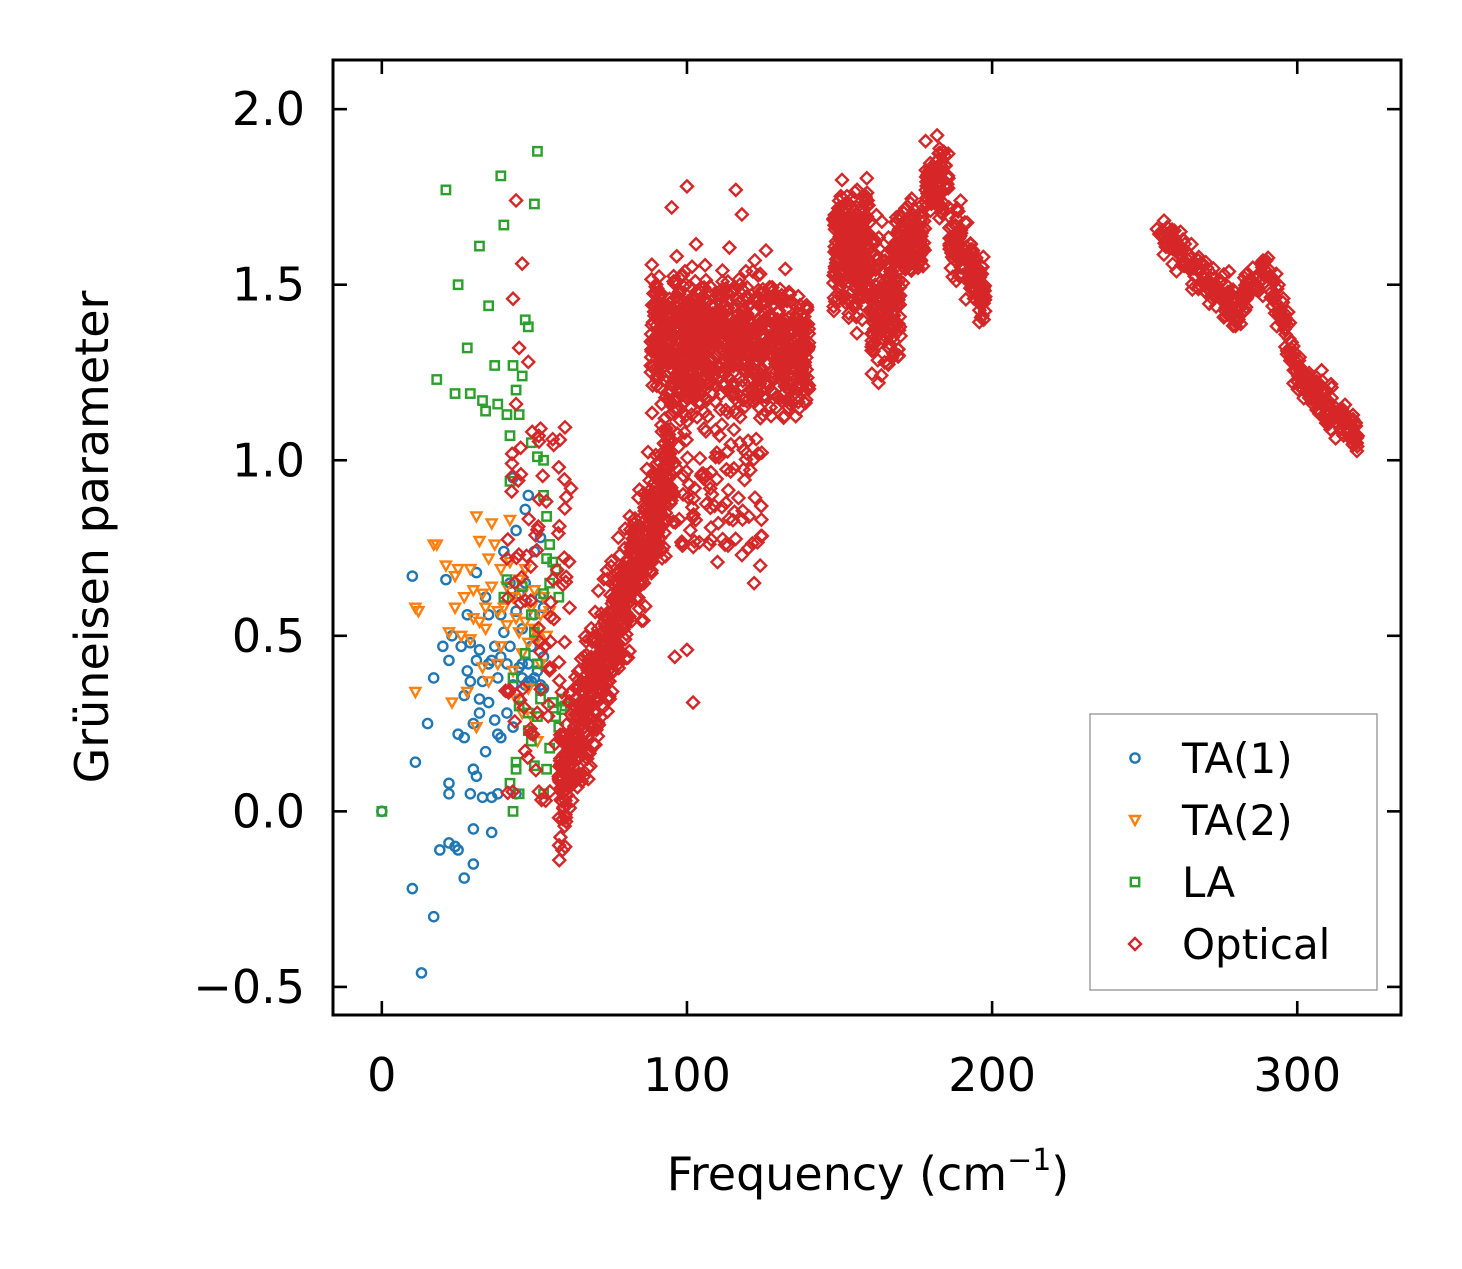 Image resolution: width=1462 pixels, height=1269 pixels. I want to click on y-tick-label: 0.0, so click(268, 811).